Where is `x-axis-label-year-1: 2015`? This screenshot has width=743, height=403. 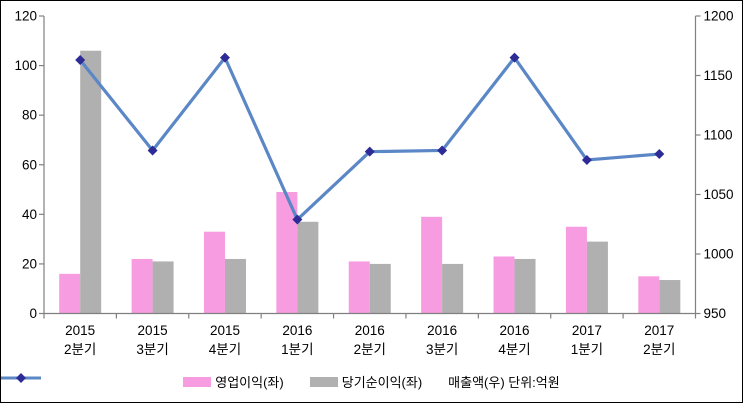 x-axis-label-year-1: 2015 is located at coordinates (153, 330).